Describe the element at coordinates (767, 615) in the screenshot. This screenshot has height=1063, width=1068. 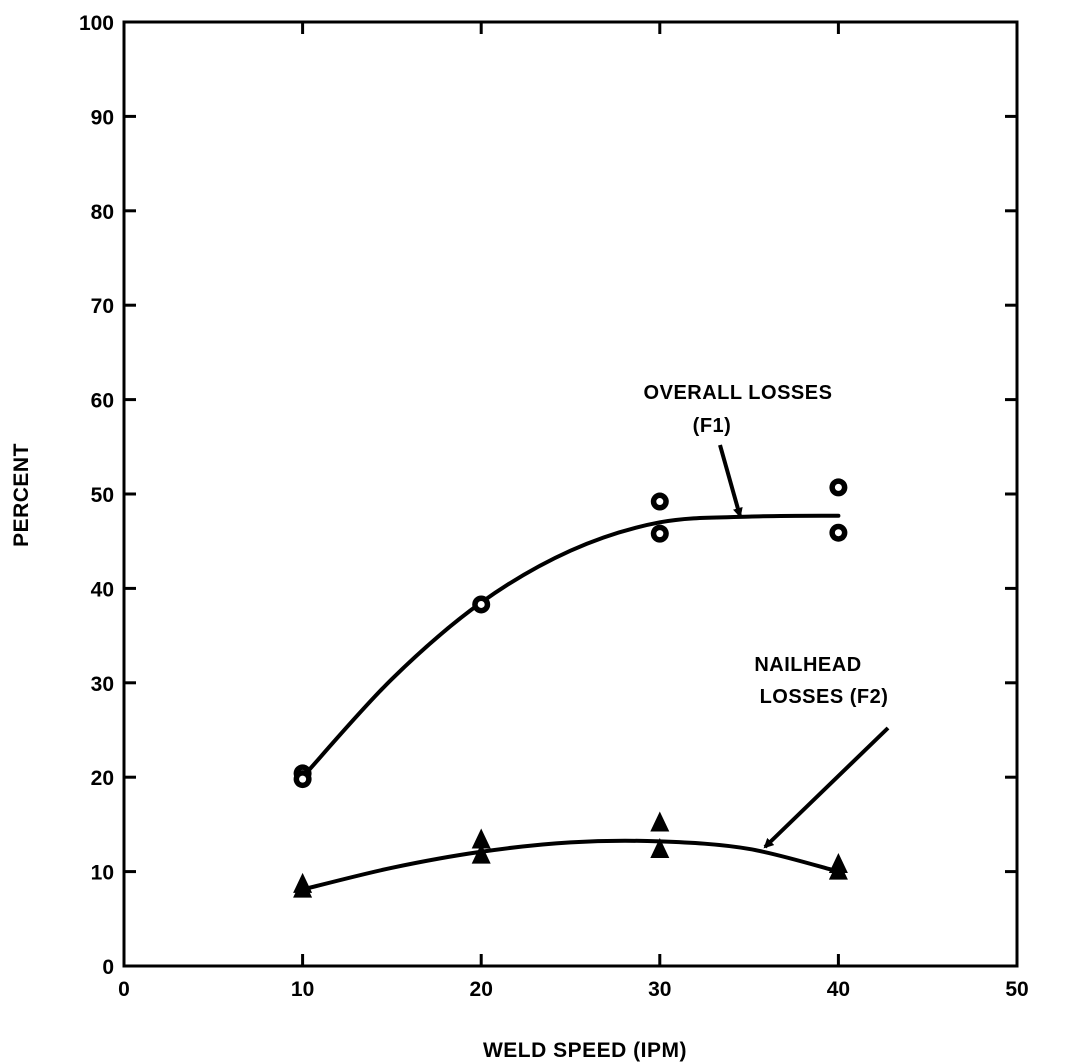
I see `annotations: OVERALL LOSSES (F1) NAILHEAD LOSSES (F2)` at that location.